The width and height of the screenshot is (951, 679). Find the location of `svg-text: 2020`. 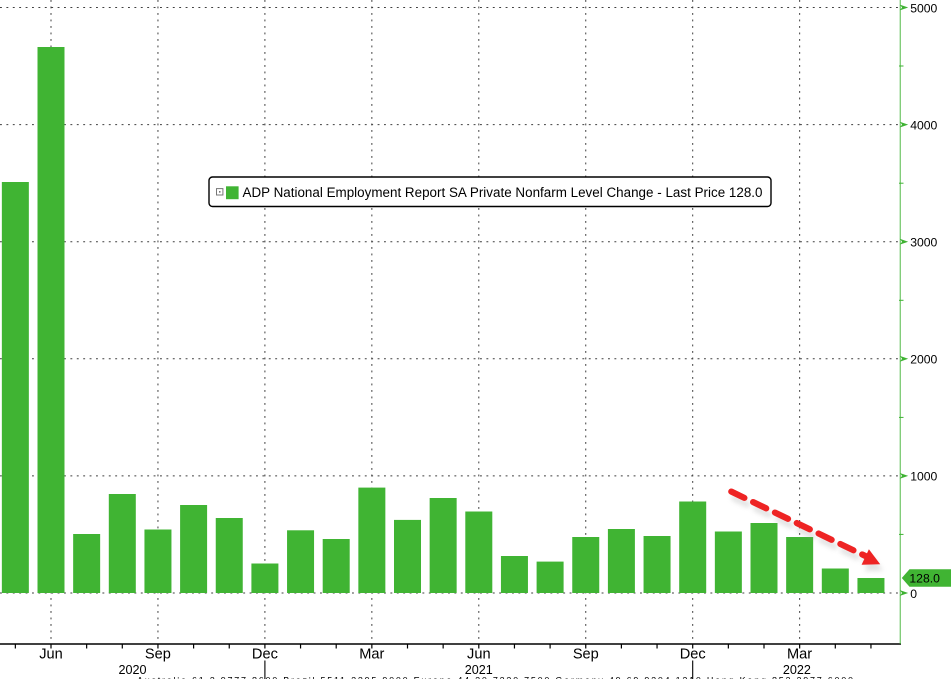

svg-text: 2020 is located at coordinates (132, 670).